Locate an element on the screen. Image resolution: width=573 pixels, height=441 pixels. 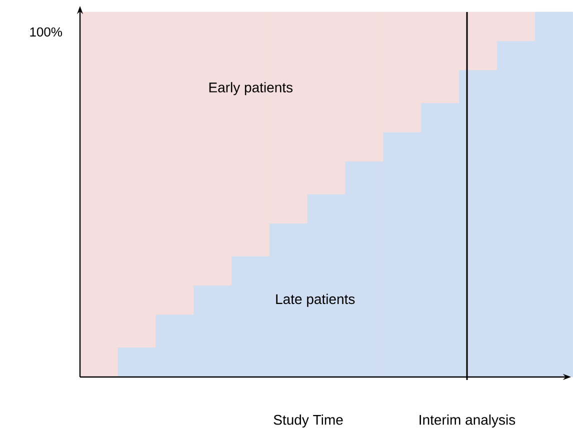
text: 100% is located at coordinates (46, 32).